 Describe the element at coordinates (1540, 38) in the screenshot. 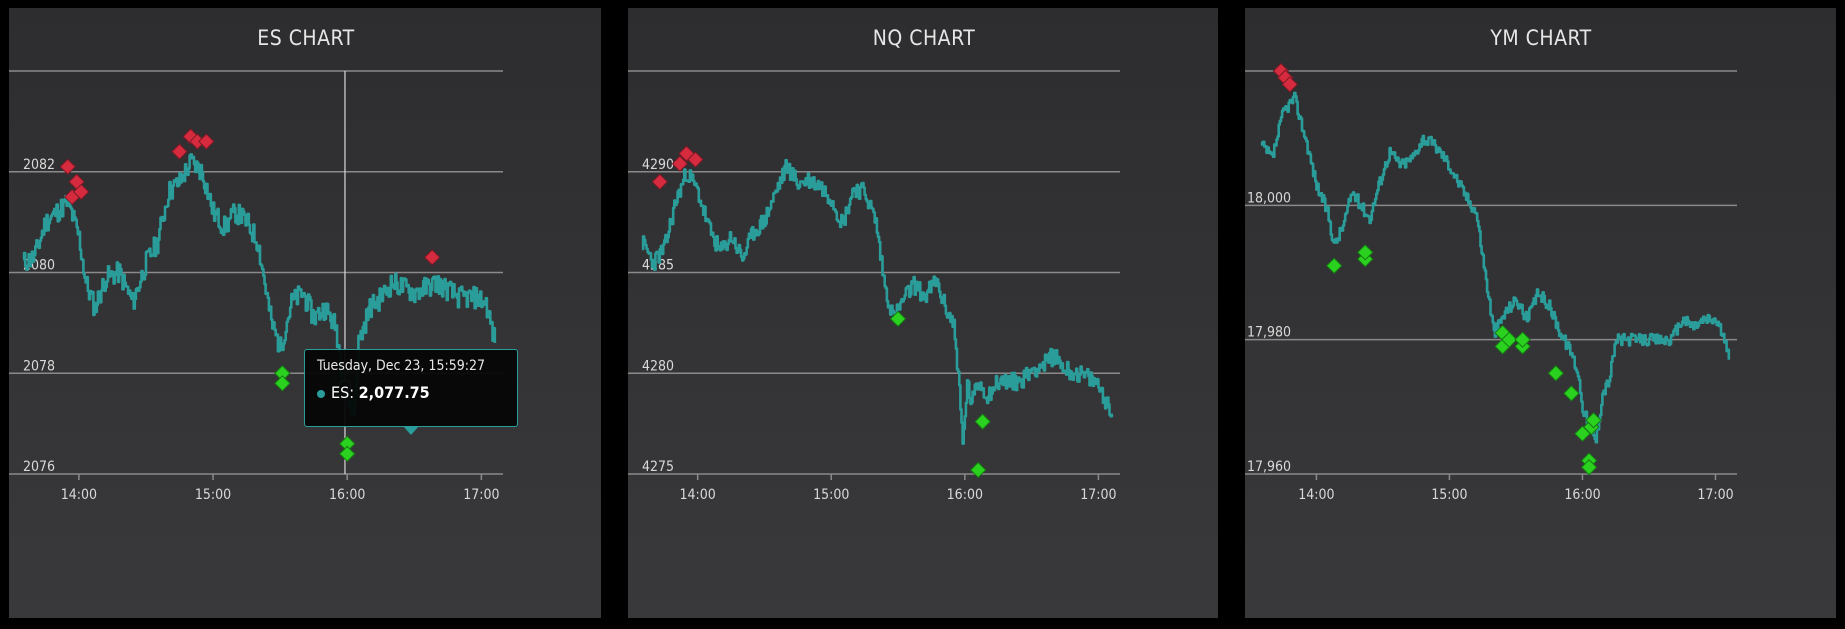

I see `chart-title: YM CHART` at that location.